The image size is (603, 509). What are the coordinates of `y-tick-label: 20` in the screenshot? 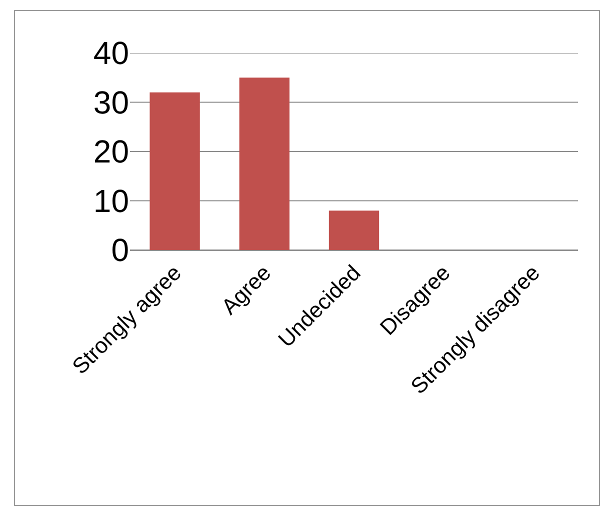 It's located at (111, 152).